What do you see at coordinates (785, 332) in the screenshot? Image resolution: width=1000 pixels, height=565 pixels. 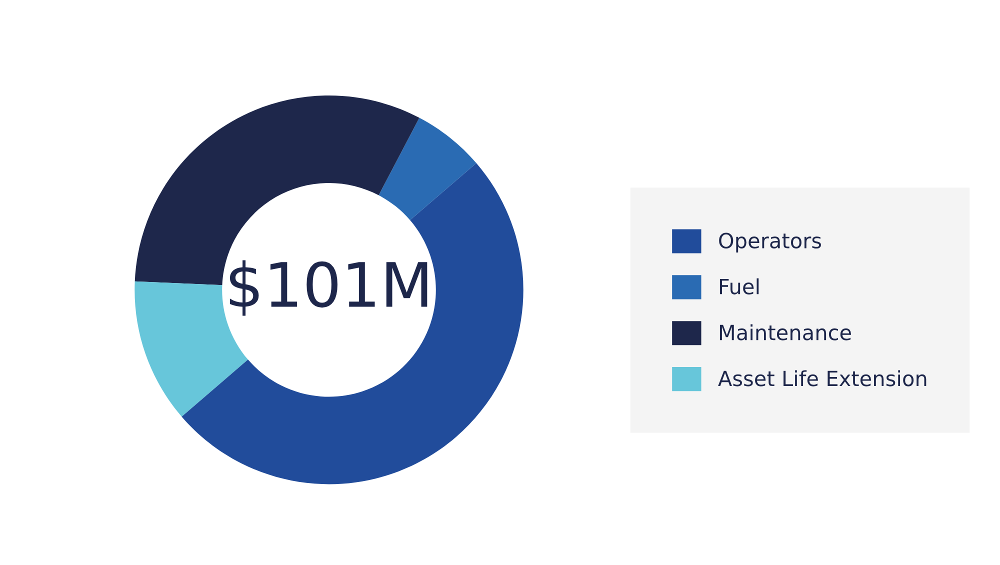 I see `legend-label: Maintenance` at bounding box center [785, 332].